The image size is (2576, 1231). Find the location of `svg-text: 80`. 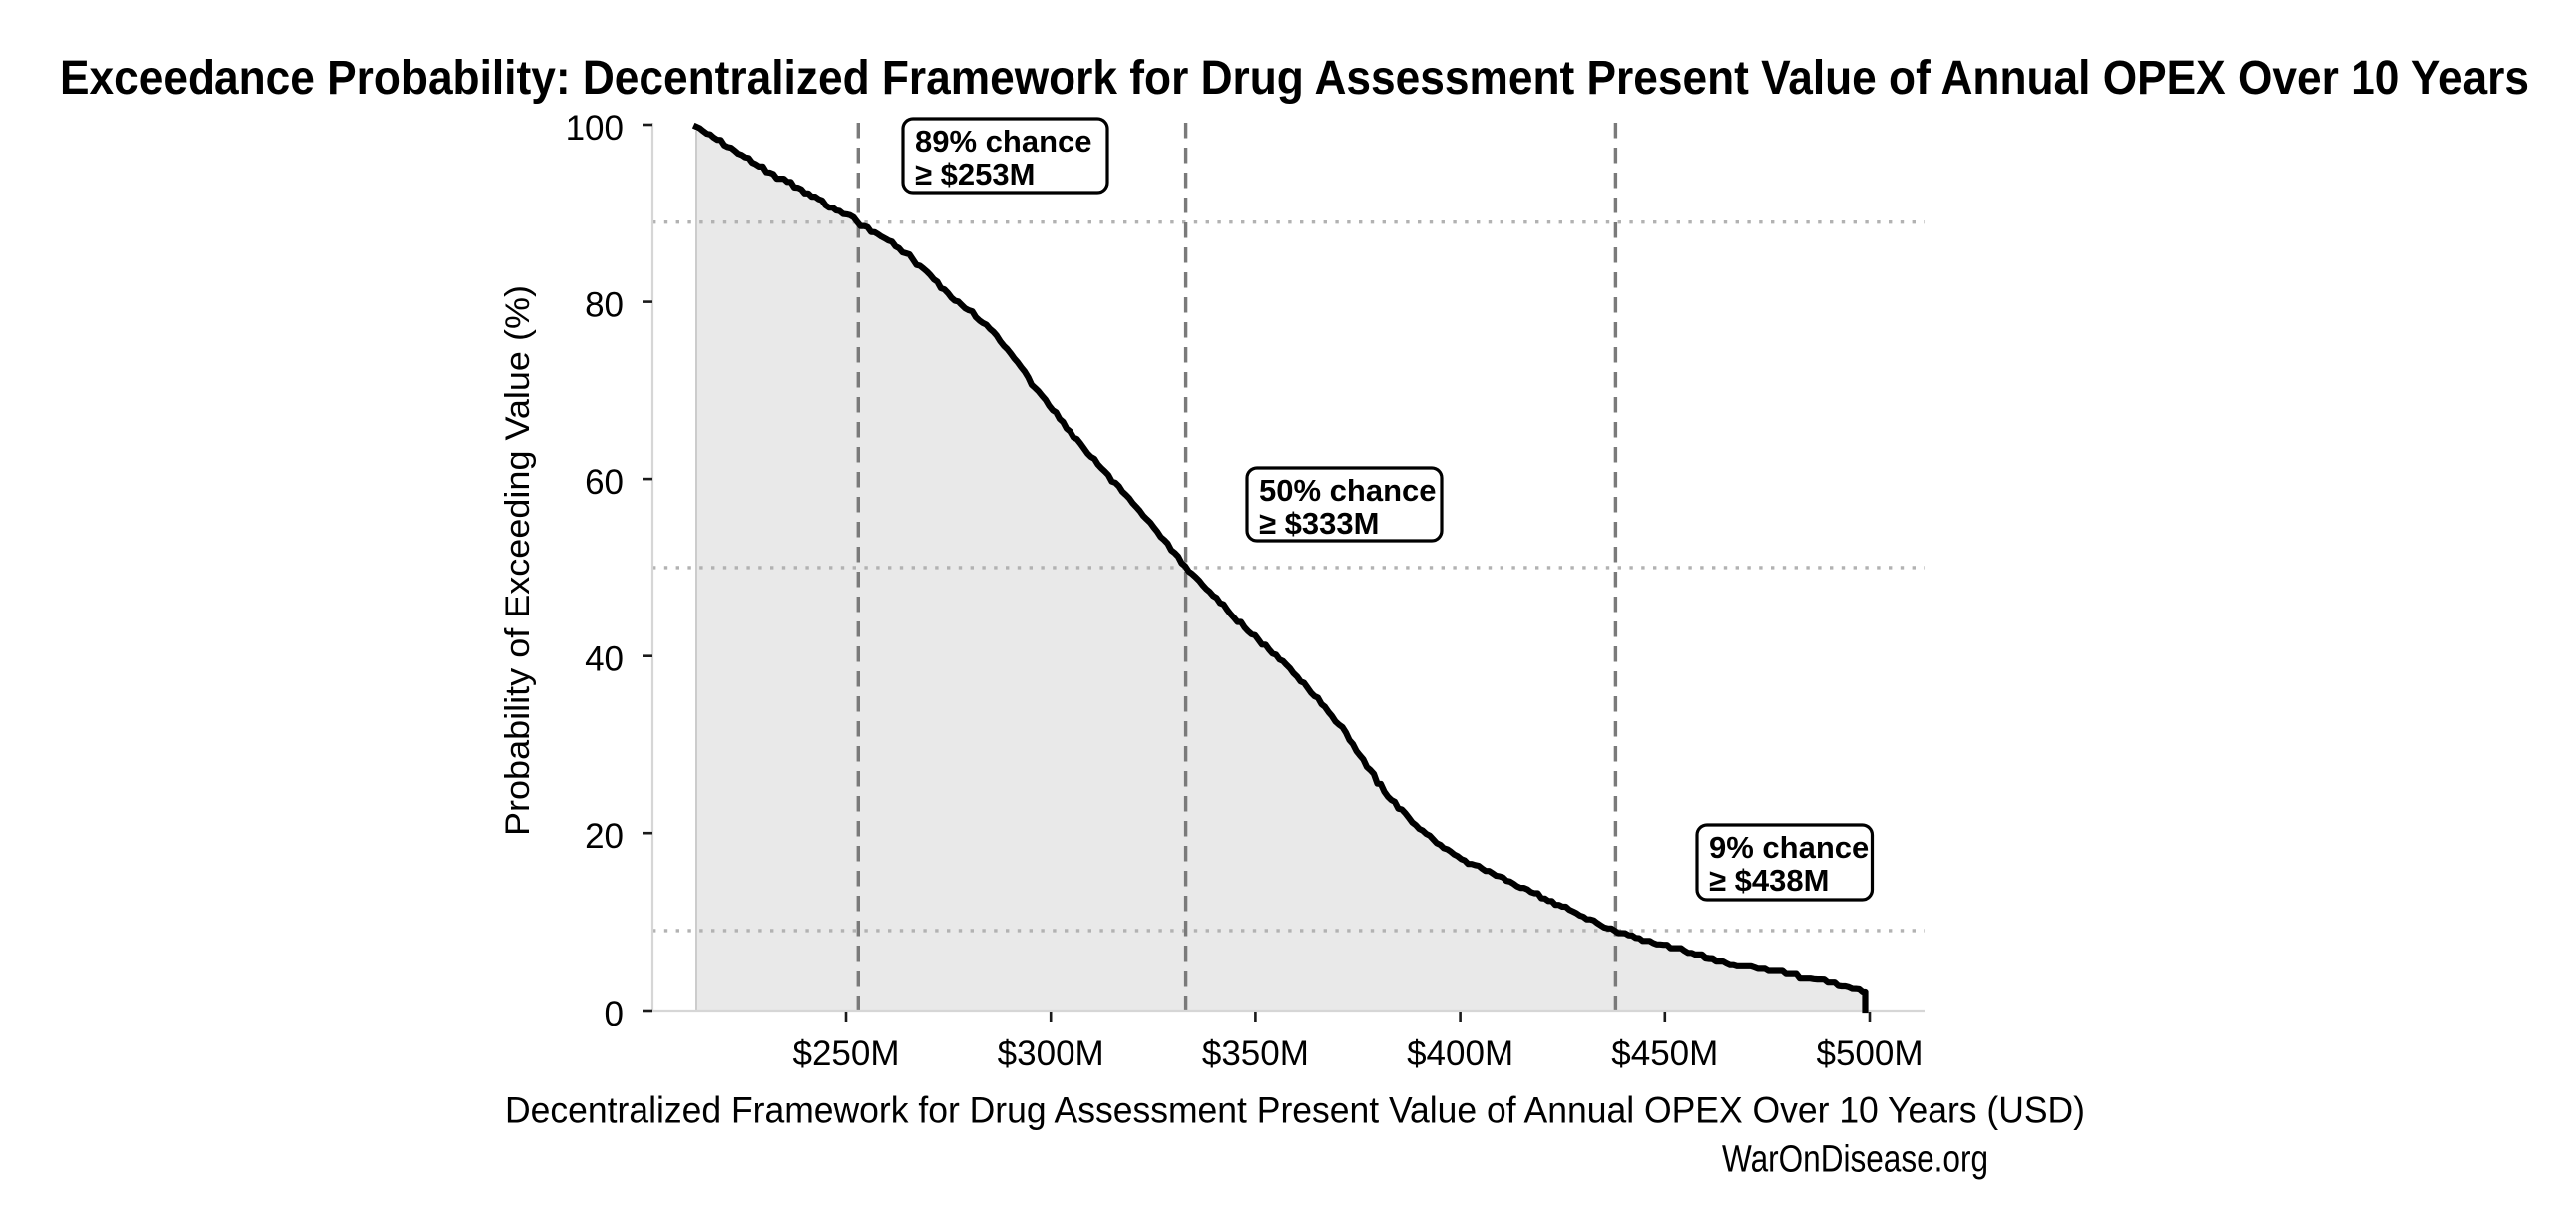

svg-text: 80 is located at coordinates (604, 305).